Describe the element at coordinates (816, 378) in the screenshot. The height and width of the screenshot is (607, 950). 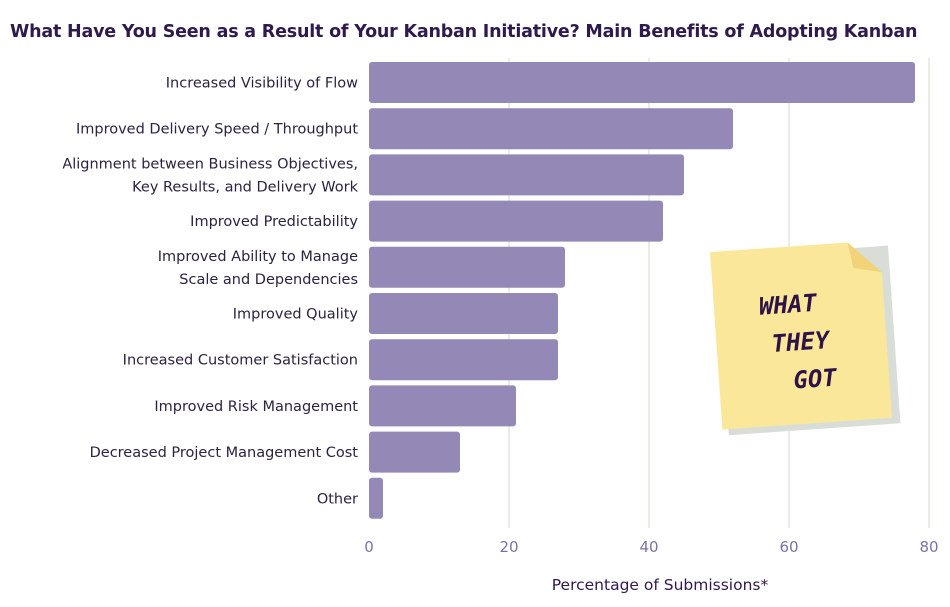
I see `sticky-note-text: GOT` at that location.